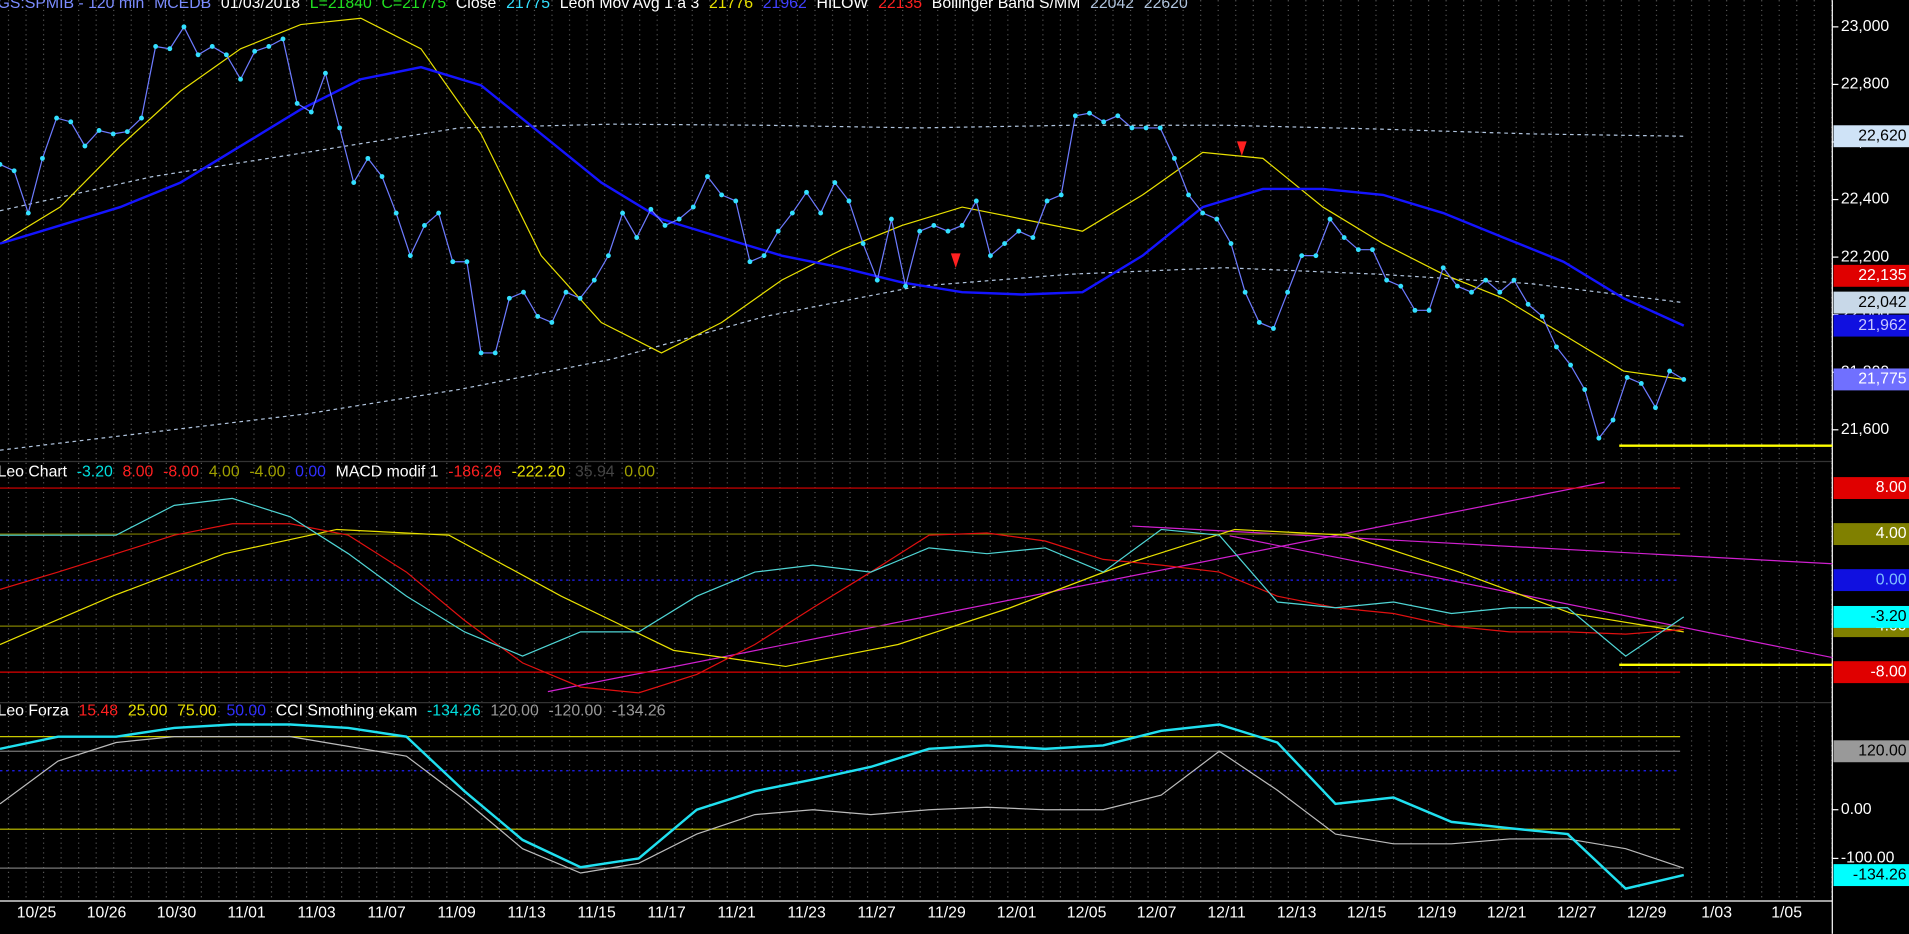 The height and width of the screenshot is (934, 1909). I want to click on value-tag-label: 22,620, so click(1882, 135).